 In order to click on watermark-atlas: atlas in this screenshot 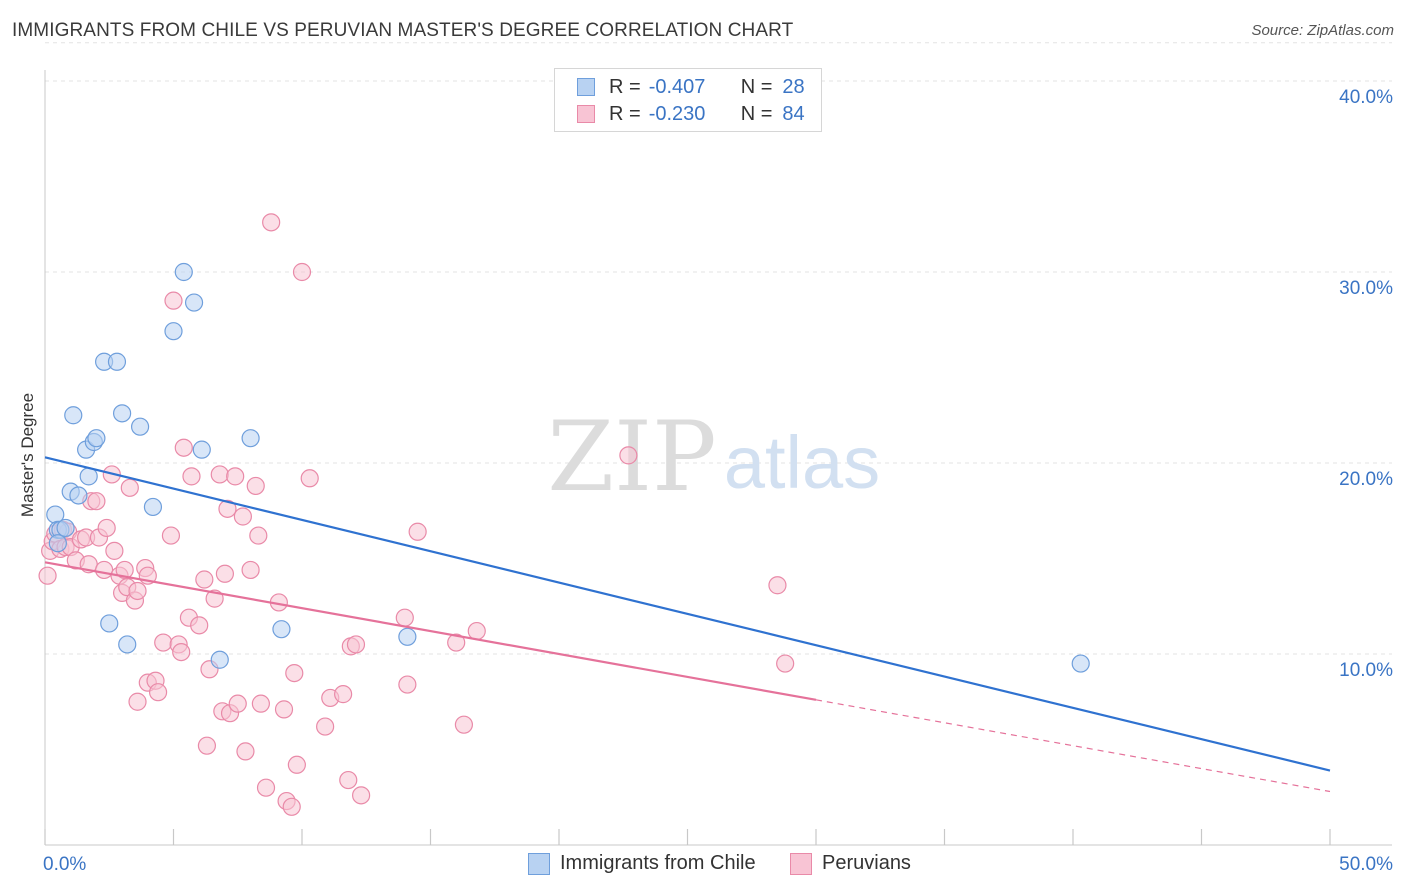, I will do `click(802, 462)`.